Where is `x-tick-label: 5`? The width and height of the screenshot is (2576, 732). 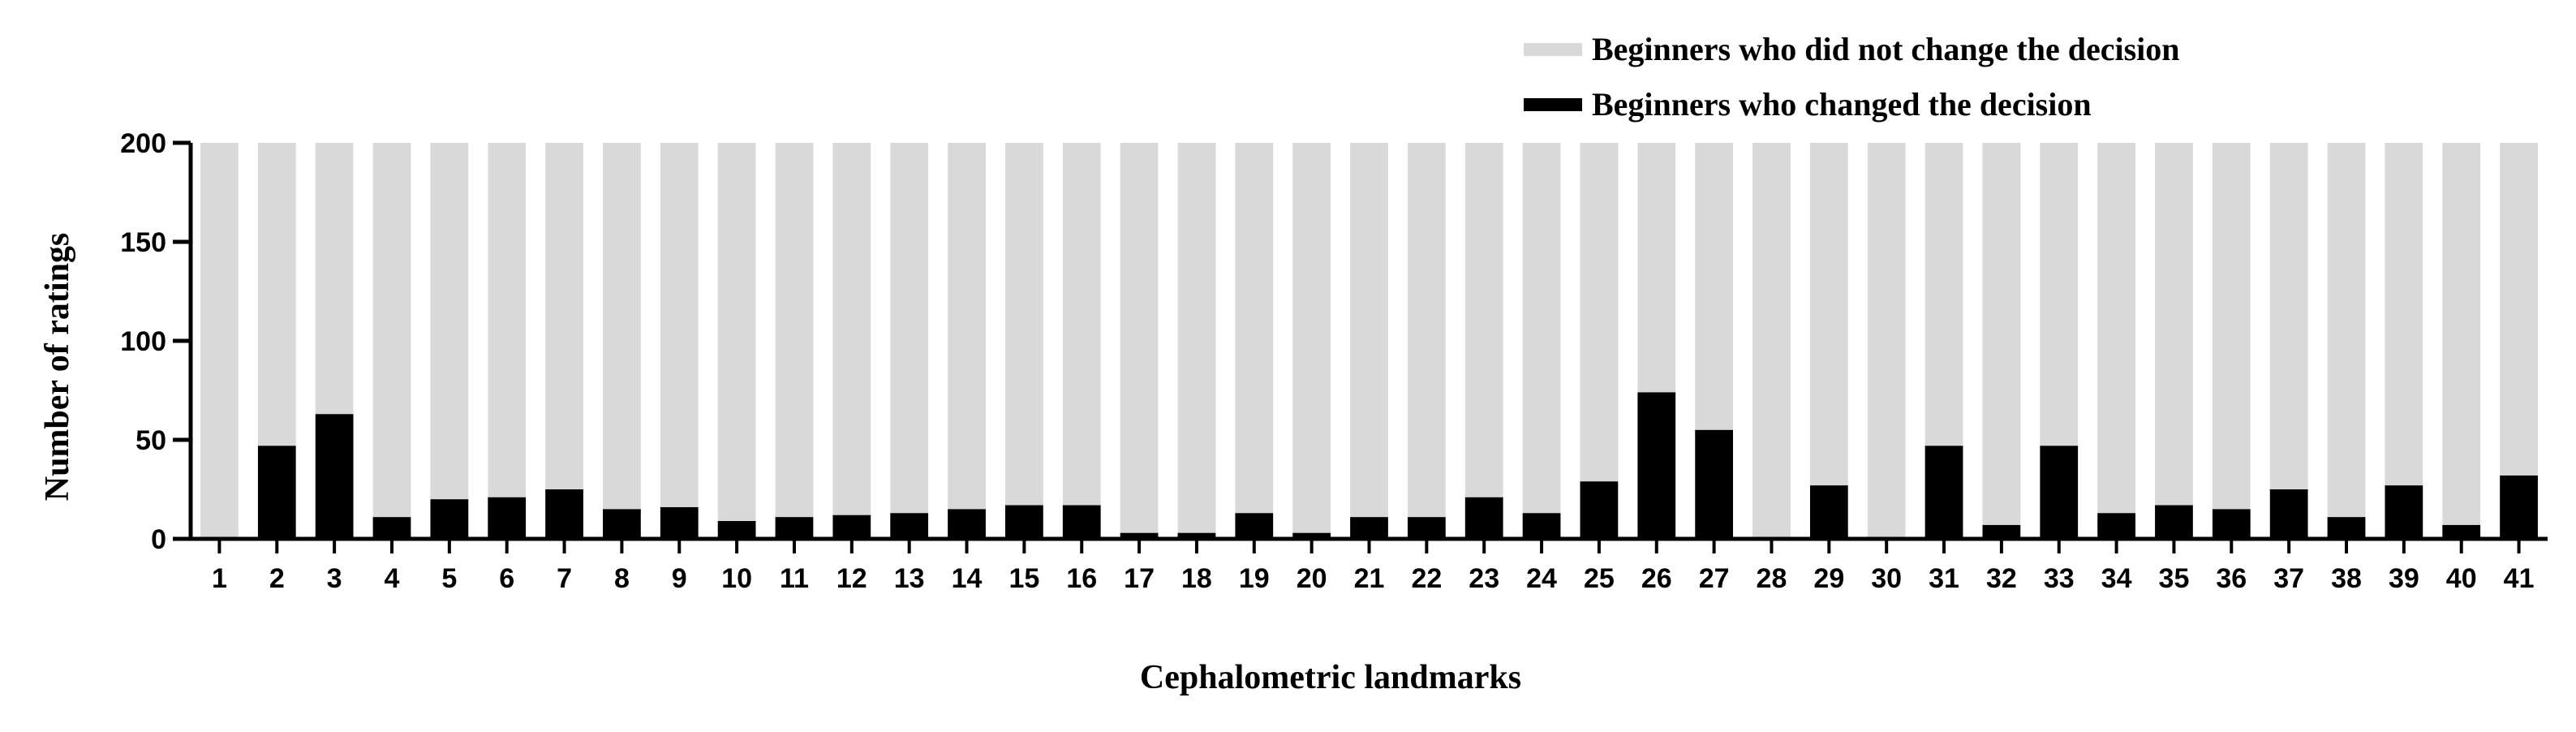
x-tick-label: 5 is located at coordinates (449, 578).